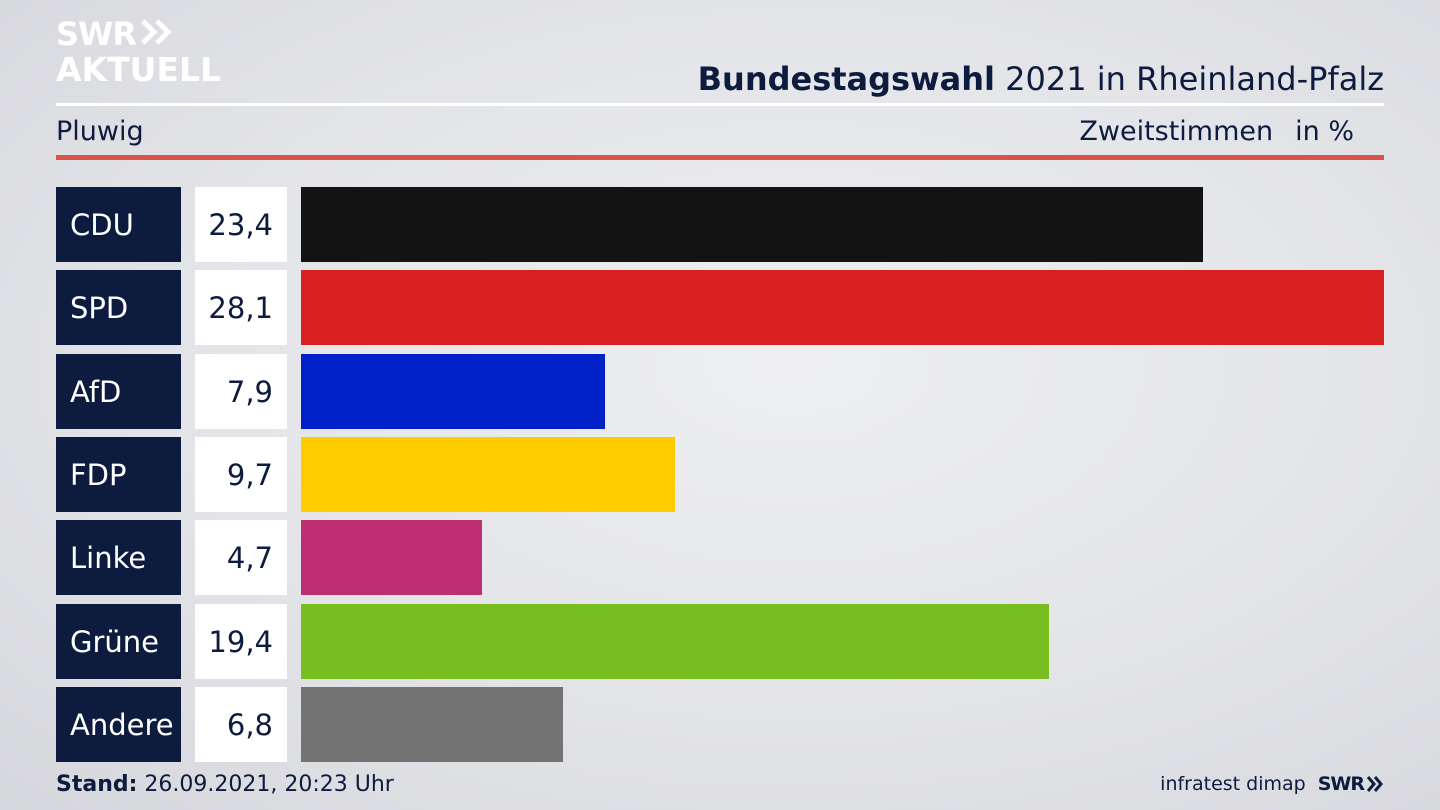 The image size is (1440, 810). Describe the element at coordinates (118, 391) in the screenshot. I see `party-label: AfD` at that location.